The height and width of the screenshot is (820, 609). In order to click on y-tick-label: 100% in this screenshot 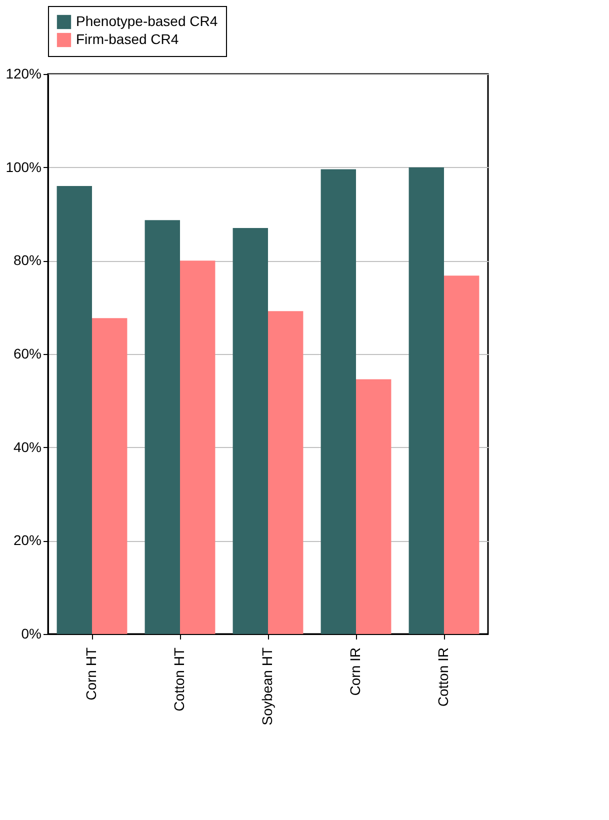, I will do `click(24, 166)`.